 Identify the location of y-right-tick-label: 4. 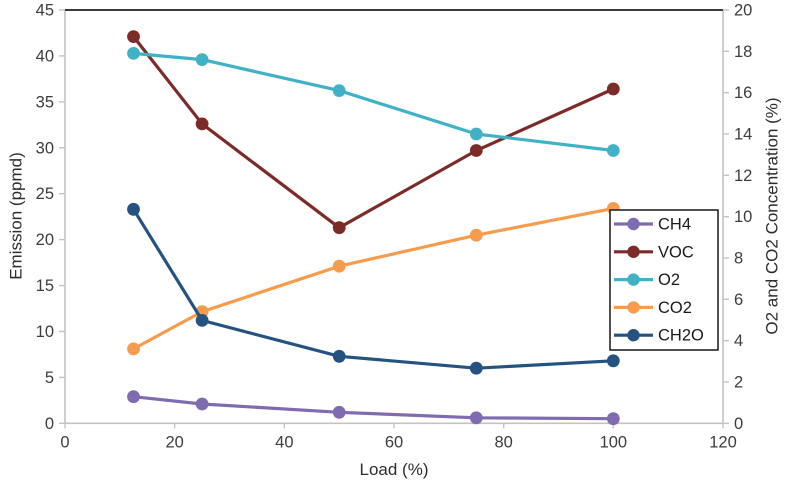
(738, 341).